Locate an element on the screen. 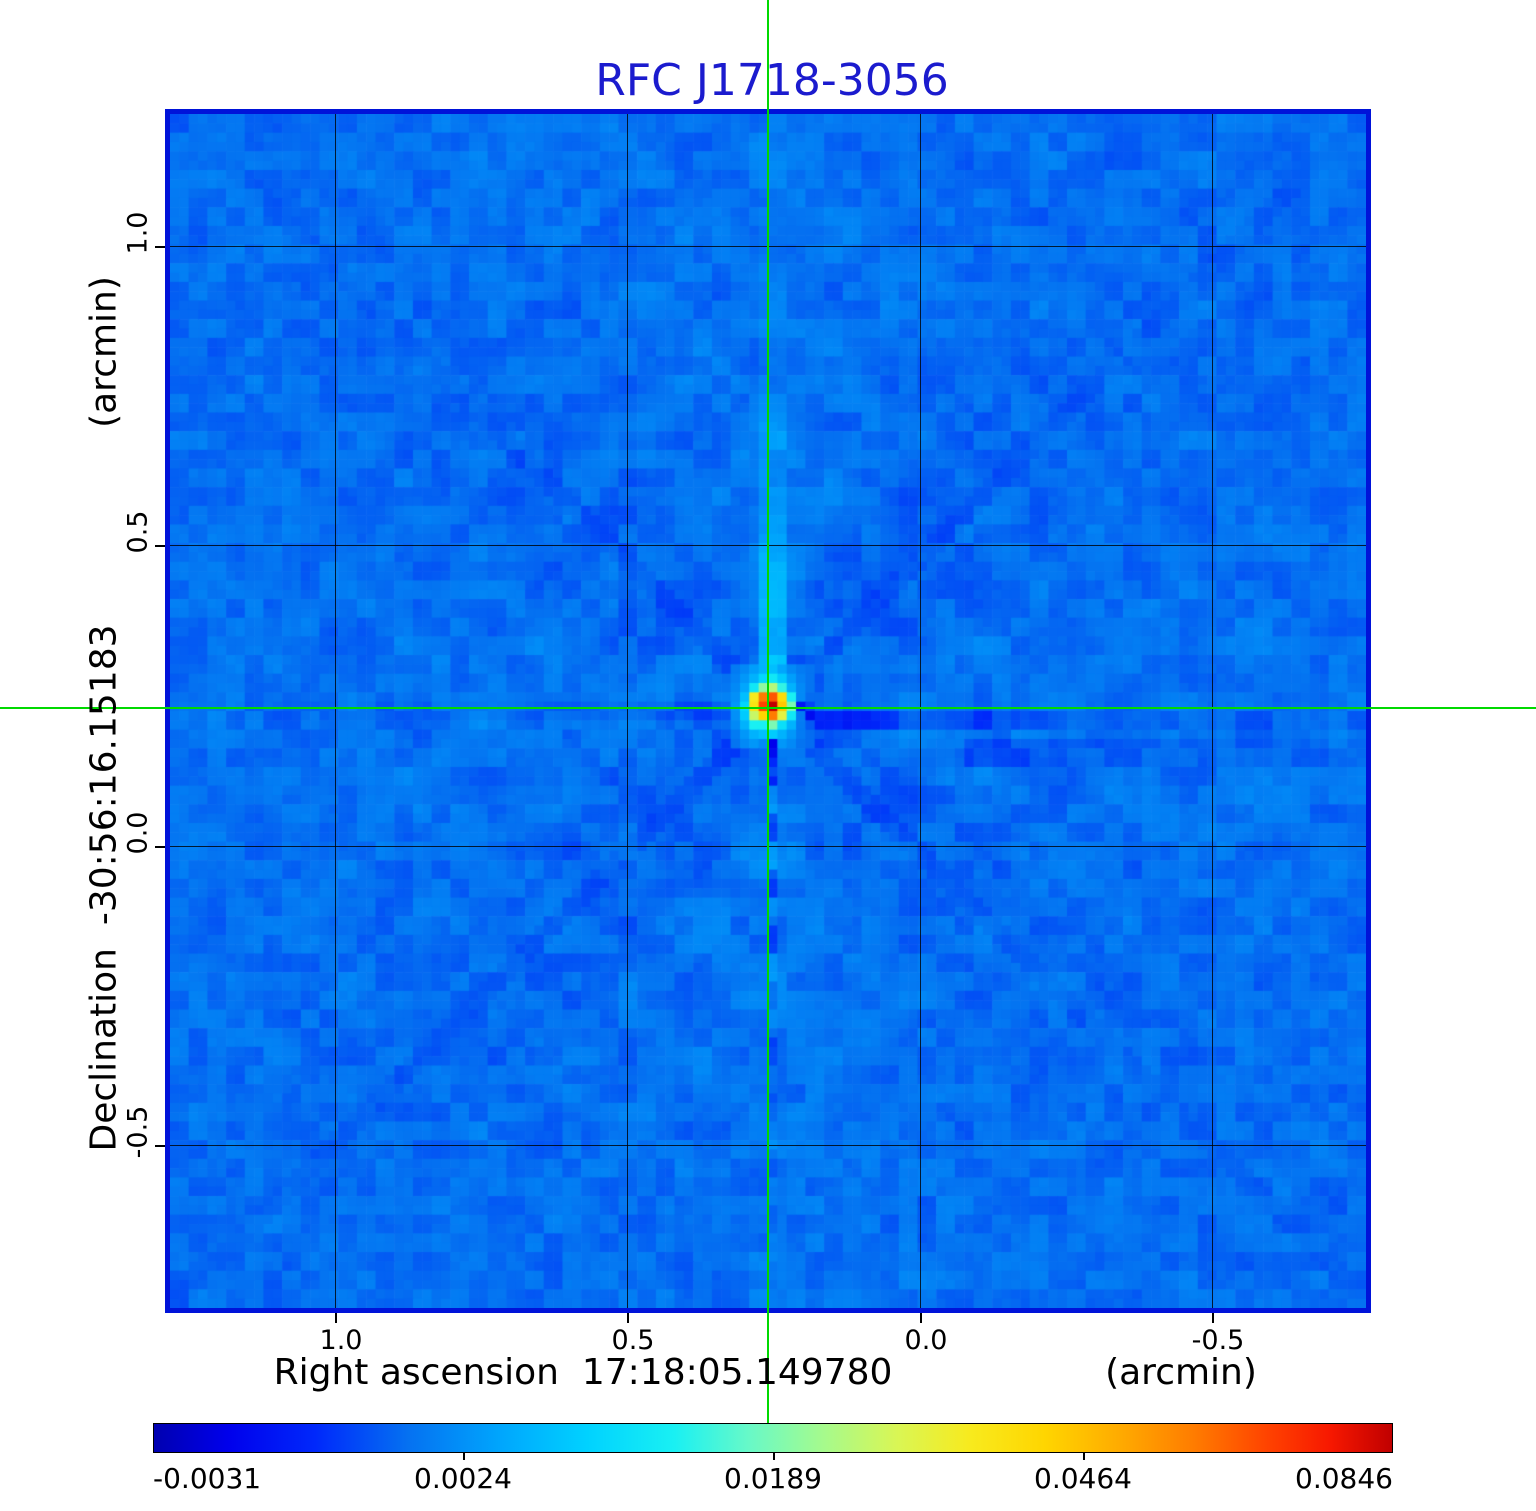 The width and height of the screenshot is (1536, 1511). crosshair-vertical-line is located at coordinates (768, 711).